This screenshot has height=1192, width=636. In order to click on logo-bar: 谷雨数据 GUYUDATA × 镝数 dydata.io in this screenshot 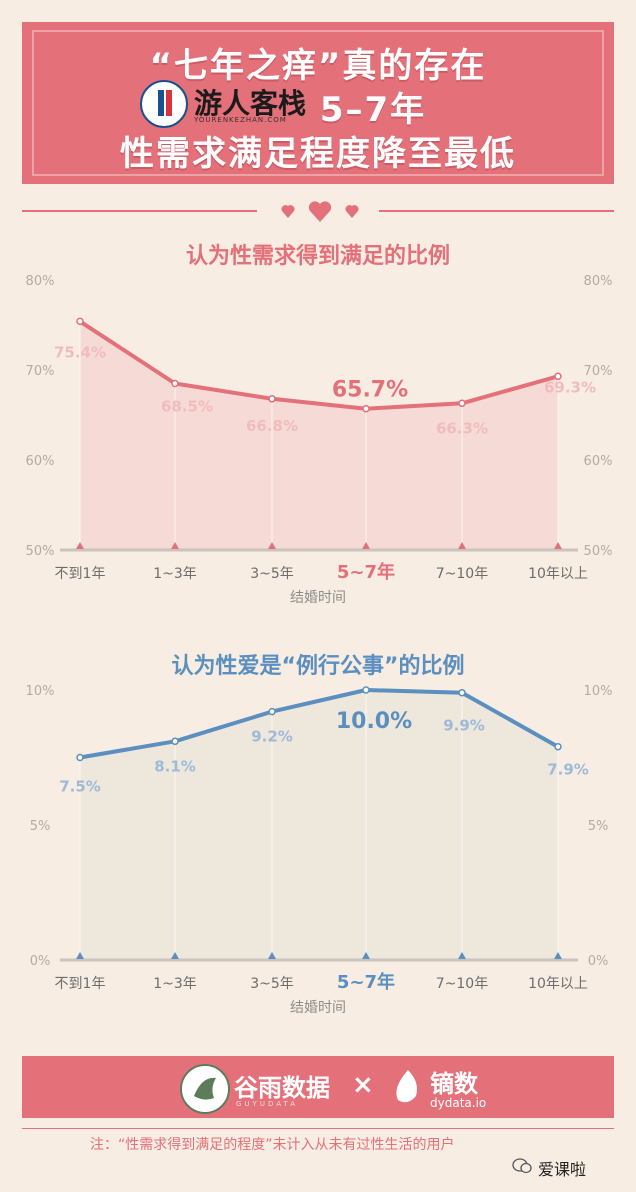, I will do `click(318, 1087)`.